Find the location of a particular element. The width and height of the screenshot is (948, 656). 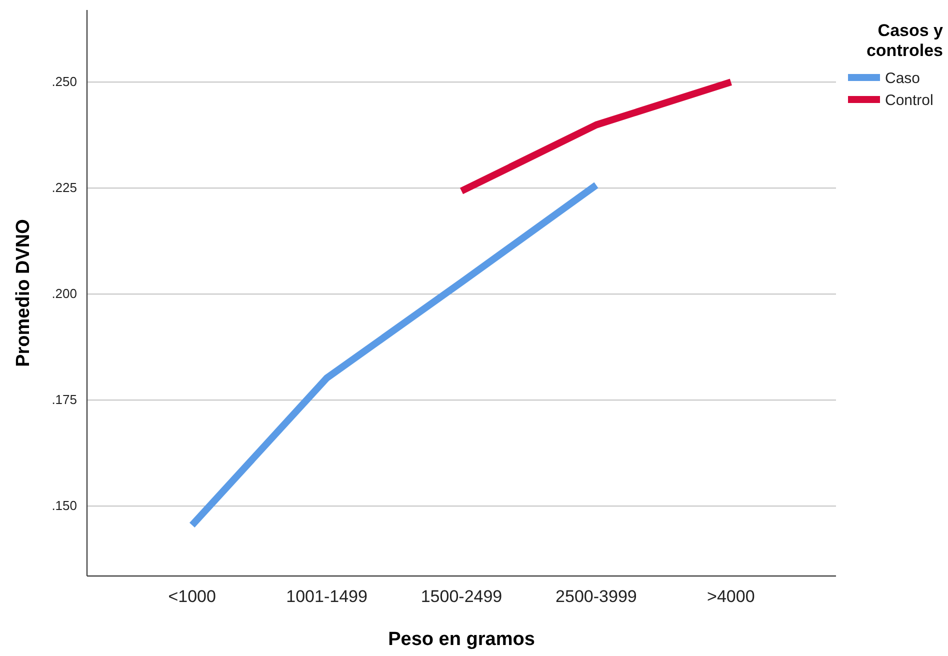

x-axis-title: Peso en gramos is located at coordinates (461, 639).